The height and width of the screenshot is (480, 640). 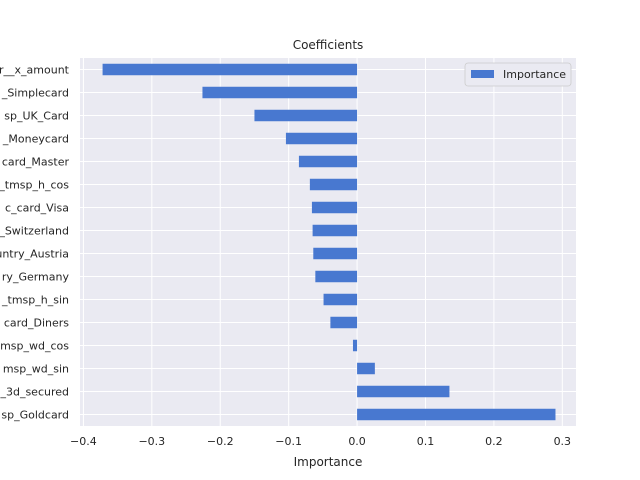 What do you see at coordinates (357, 441) in the screenshot?
I see `x-tick-label: 0.0` at bounding box center [357, 441].